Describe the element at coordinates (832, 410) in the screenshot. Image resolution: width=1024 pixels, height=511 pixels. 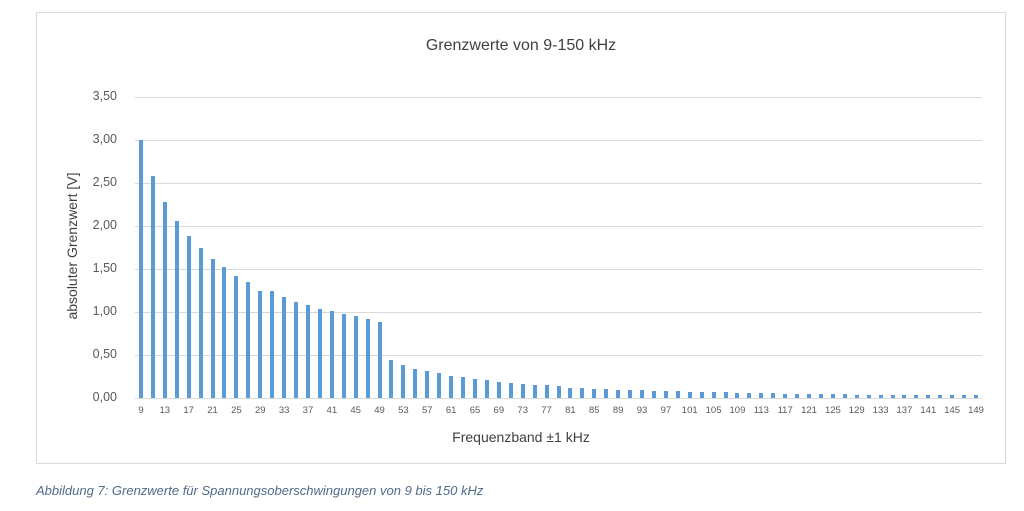
I see `x-tick-label: 125` at that location.